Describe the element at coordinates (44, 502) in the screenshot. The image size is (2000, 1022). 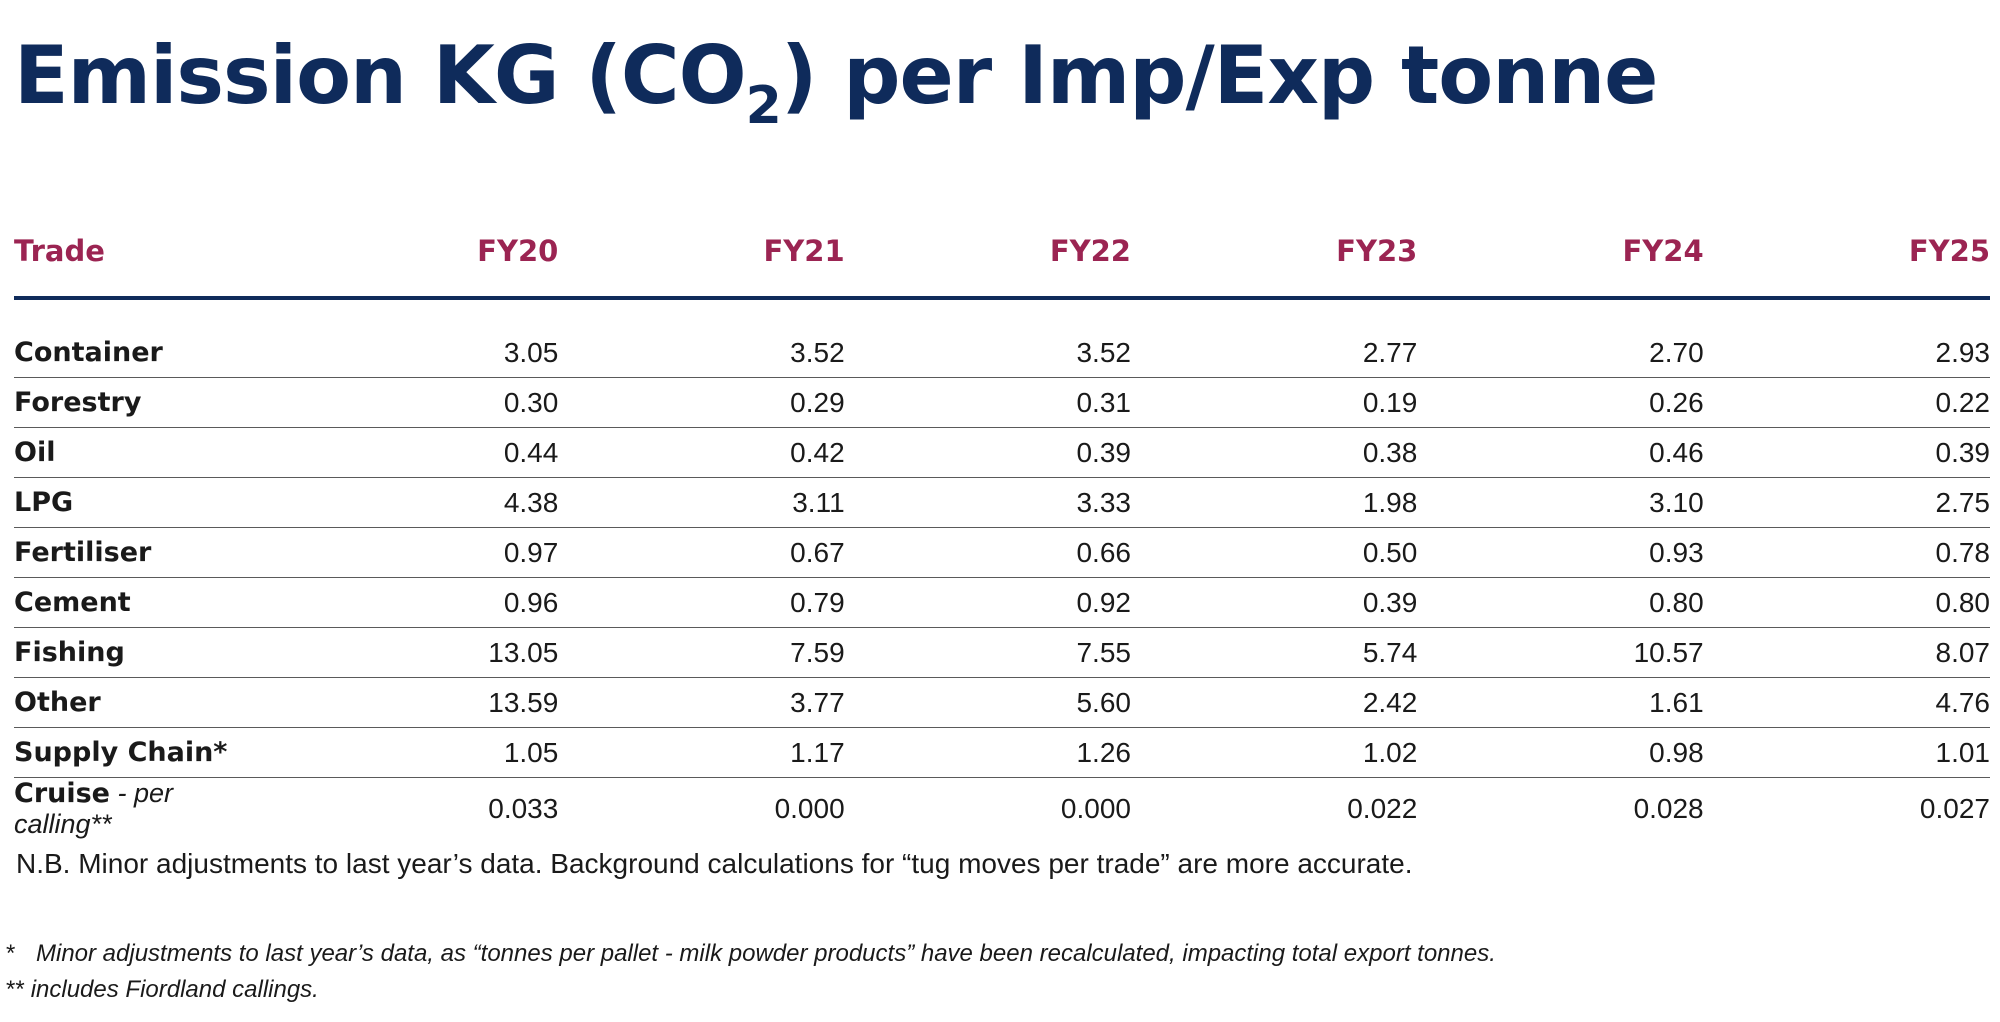
I see `trade-name: LPG` at that location.